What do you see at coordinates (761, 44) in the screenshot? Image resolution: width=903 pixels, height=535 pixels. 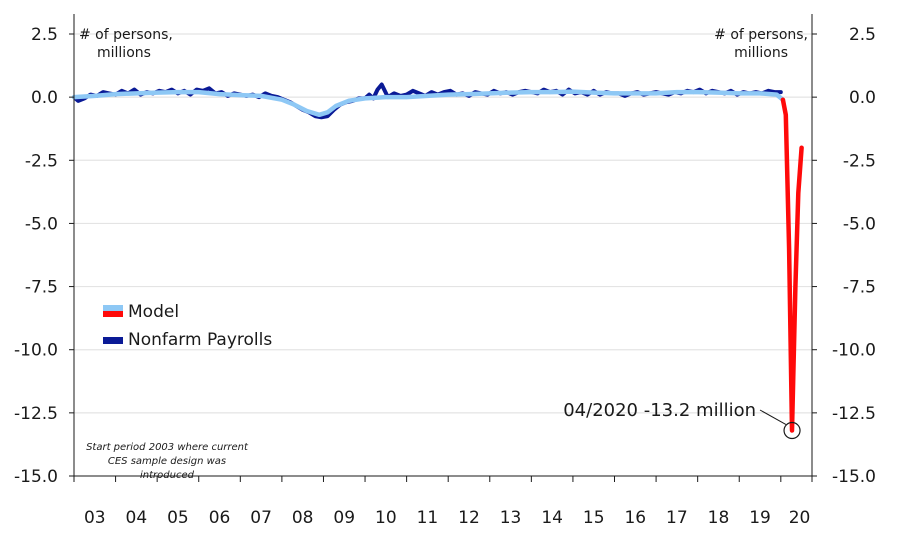 I see `right-unit-label: # of persons, millions` at bounding box center [761, 44].